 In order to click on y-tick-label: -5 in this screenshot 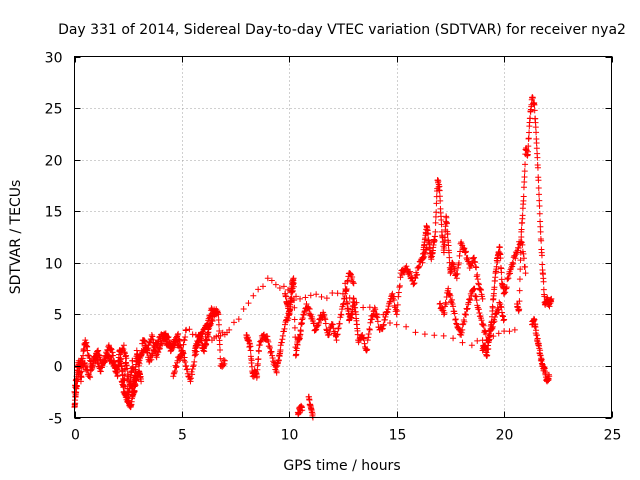, I will do `click(56, 420)`.